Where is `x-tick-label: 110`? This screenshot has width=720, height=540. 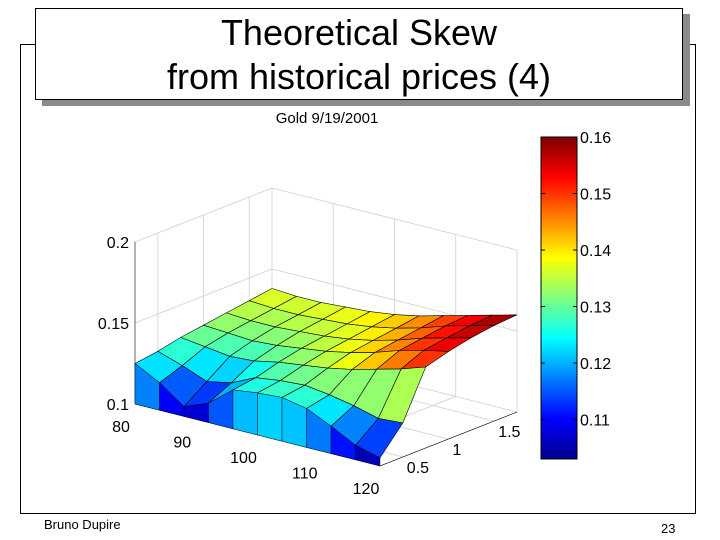 x-tick-label: 110 is located at coordinates (305, 474).